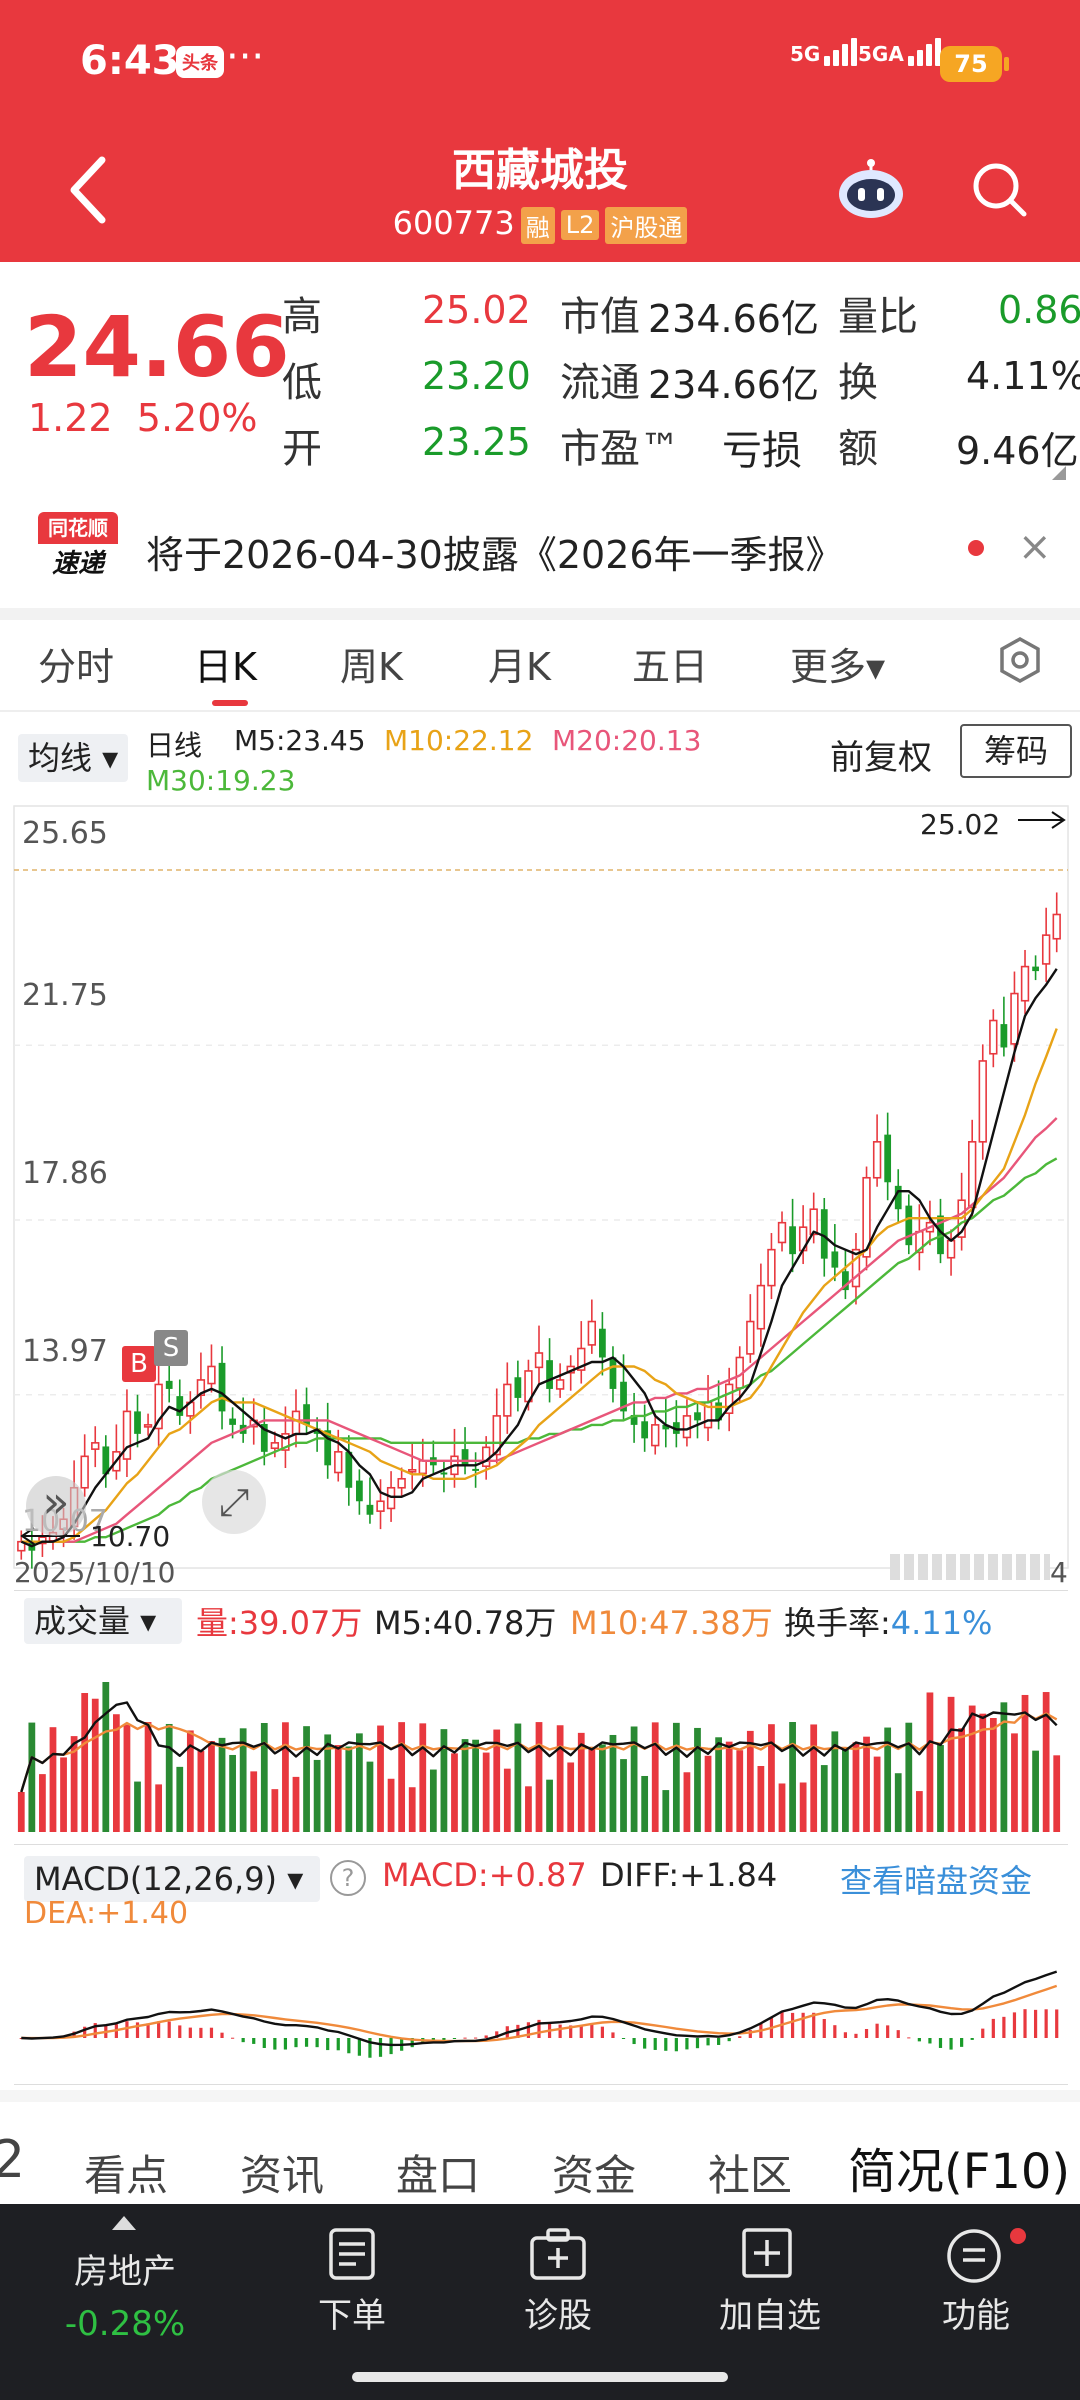  What do you see at coordinates (1016, 751) in the screenshot?
I see `chip-distribution-button: 筹码` at bounding box center [1016, 751].